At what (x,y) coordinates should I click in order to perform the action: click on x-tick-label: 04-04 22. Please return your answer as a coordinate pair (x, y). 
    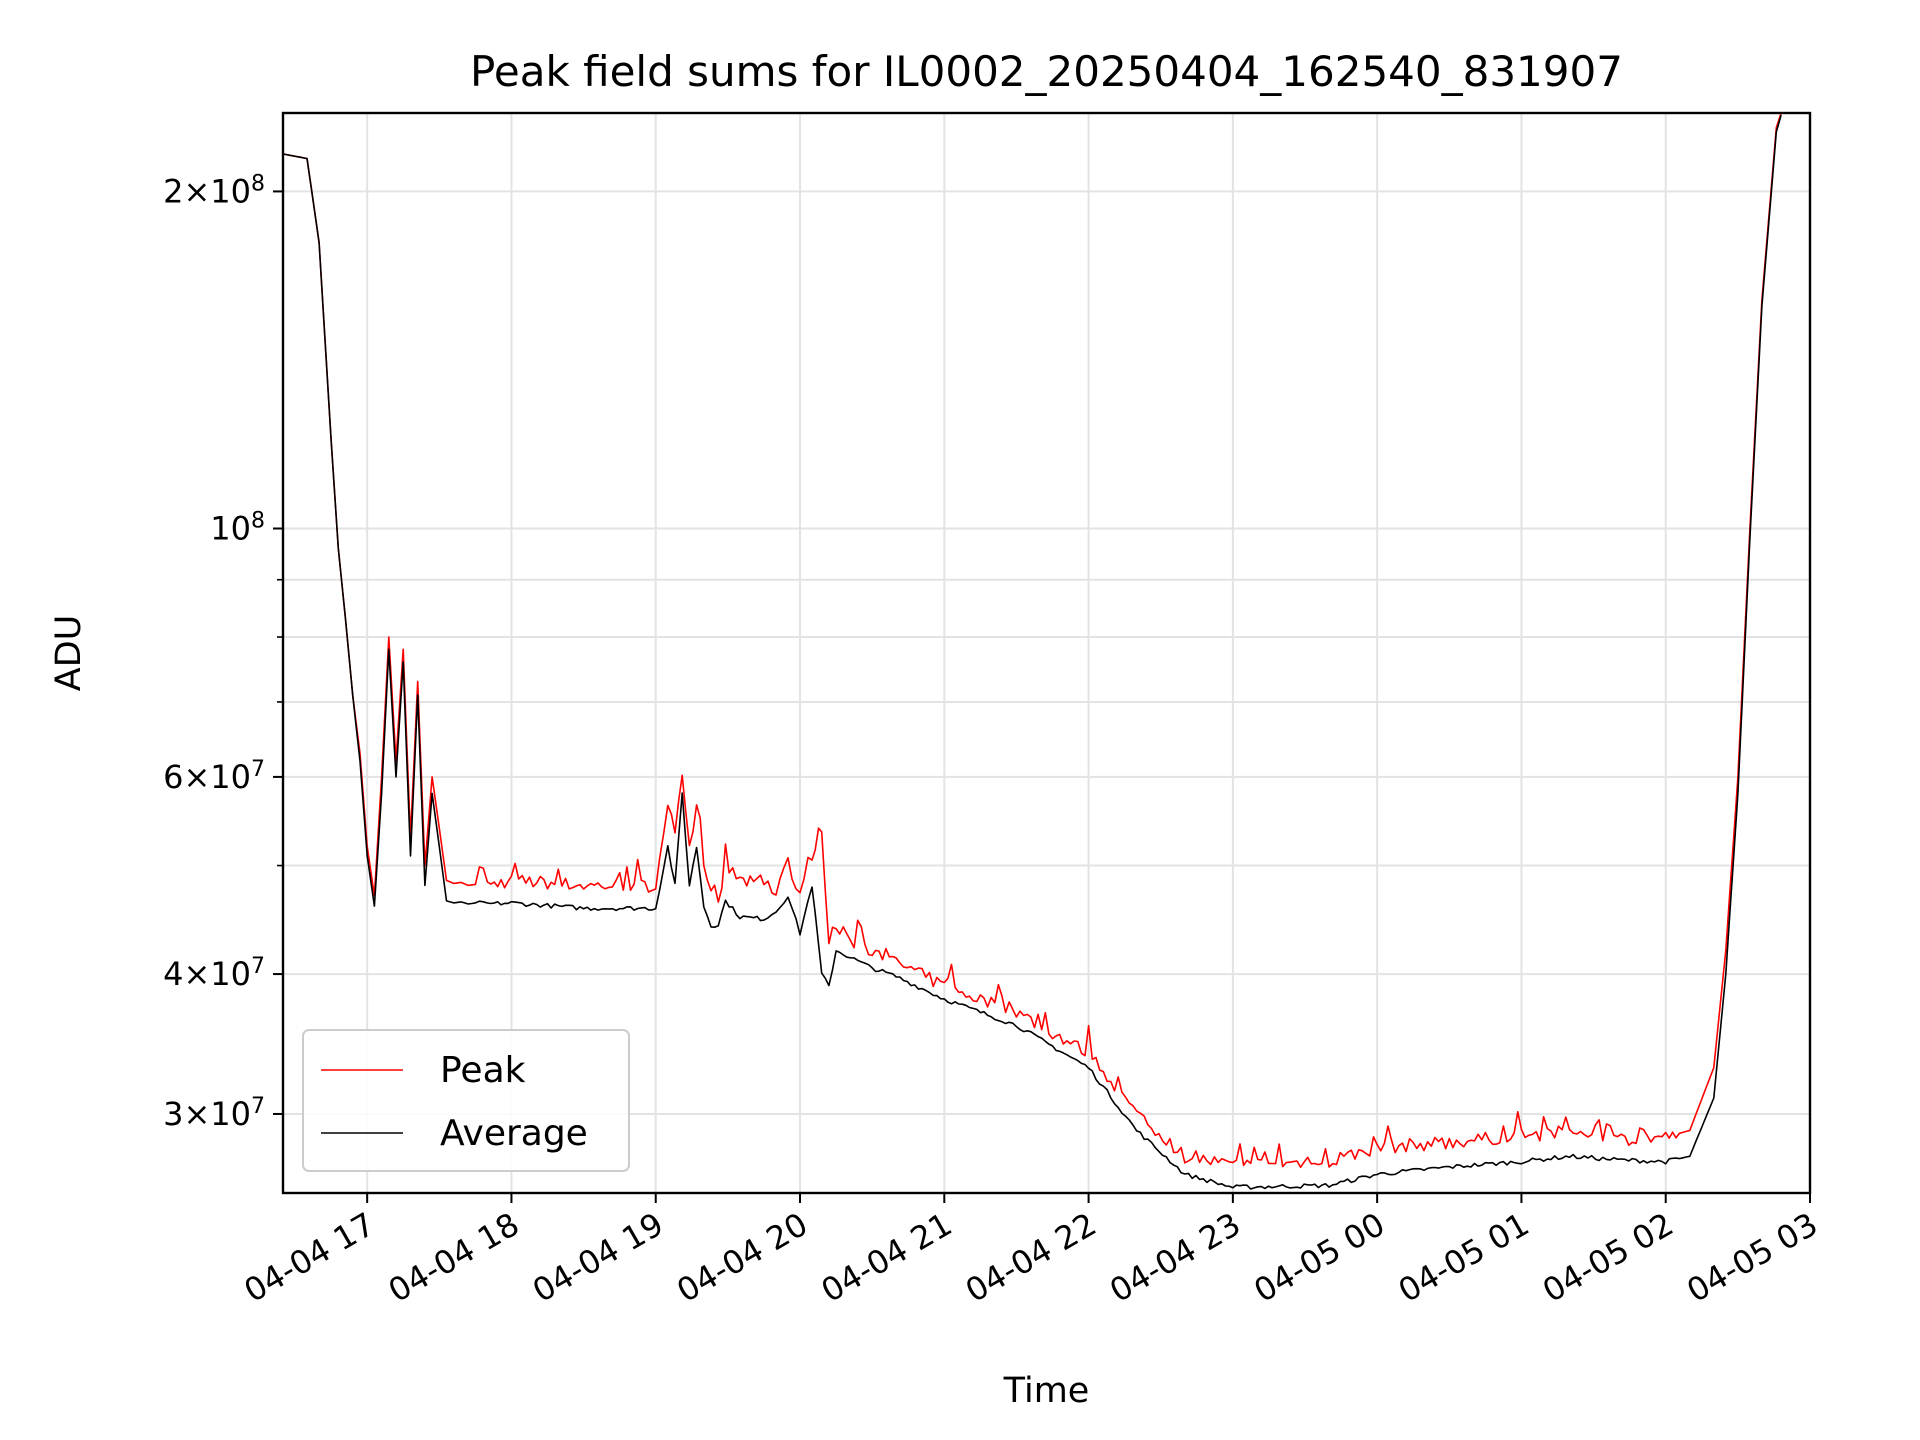
    Looking at the image, I should click on (1031, 1257).